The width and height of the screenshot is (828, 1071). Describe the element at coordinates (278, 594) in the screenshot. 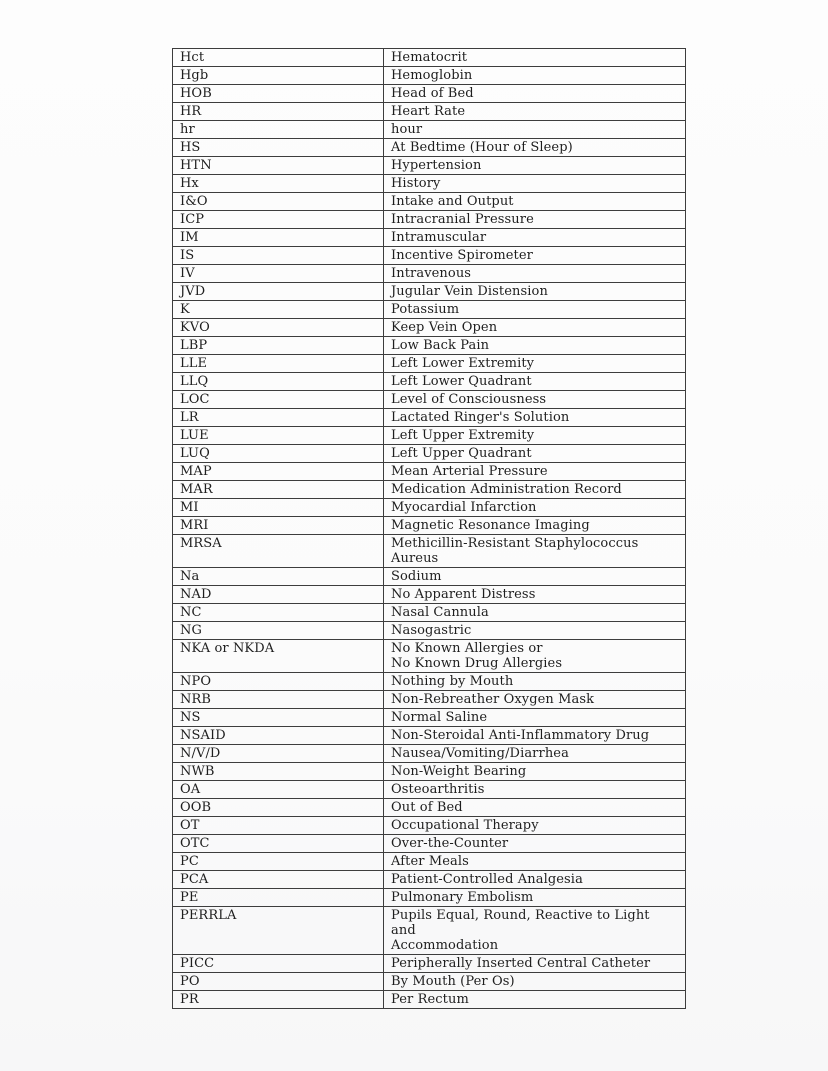

I see `abbreviation-cell: NAD` at that location.